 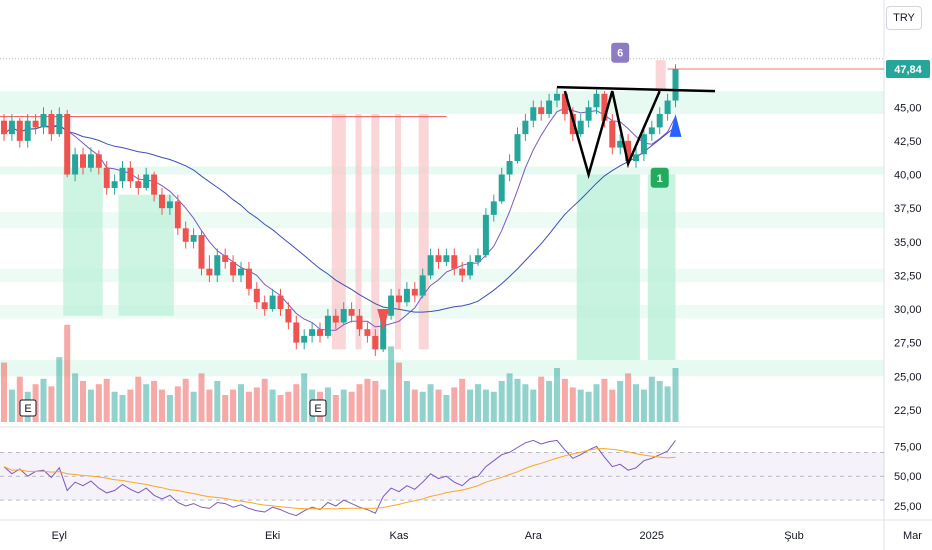 I want to click on price-tick-label: 22,50, so click(x=908, y=411).